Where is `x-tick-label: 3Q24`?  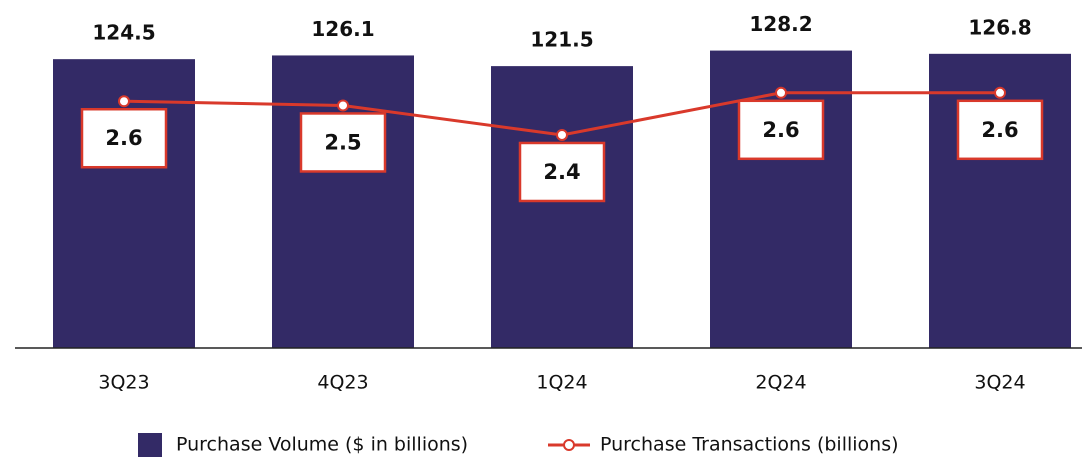
x-tick-label: 3Q24 is located at coordinates (999, 383).